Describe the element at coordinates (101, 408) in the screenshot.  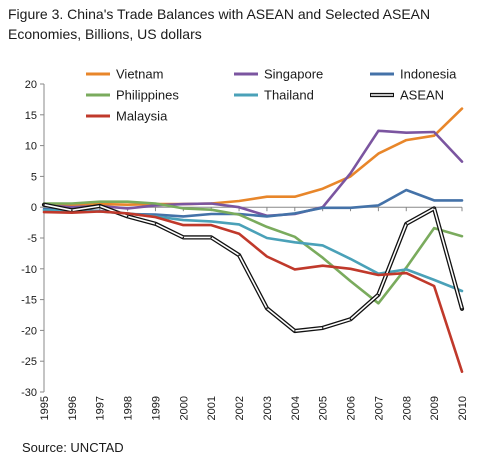
I see `x-tick-label: 1997` at that location.